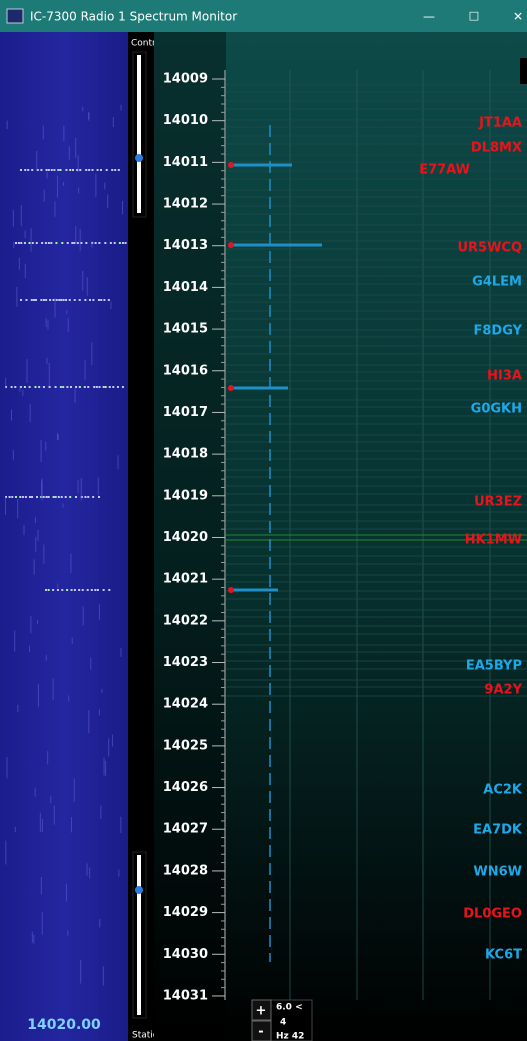 The width and height of the screenshot is (527, 1041). I want to click on spot-call: UR5WCQ, so click(489, 248).